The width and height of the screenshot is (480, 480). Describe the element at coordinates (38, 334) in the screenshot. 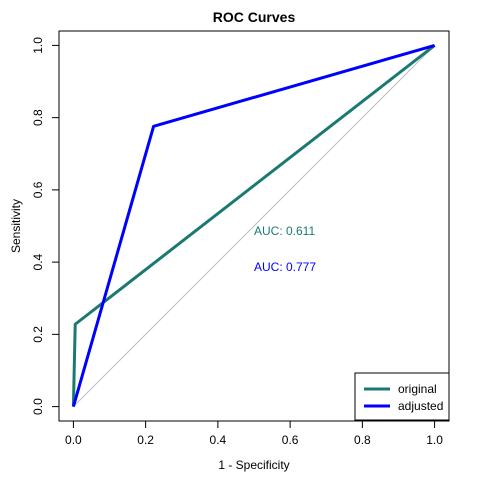

I see `y-tick-label: 0.2` at that location.